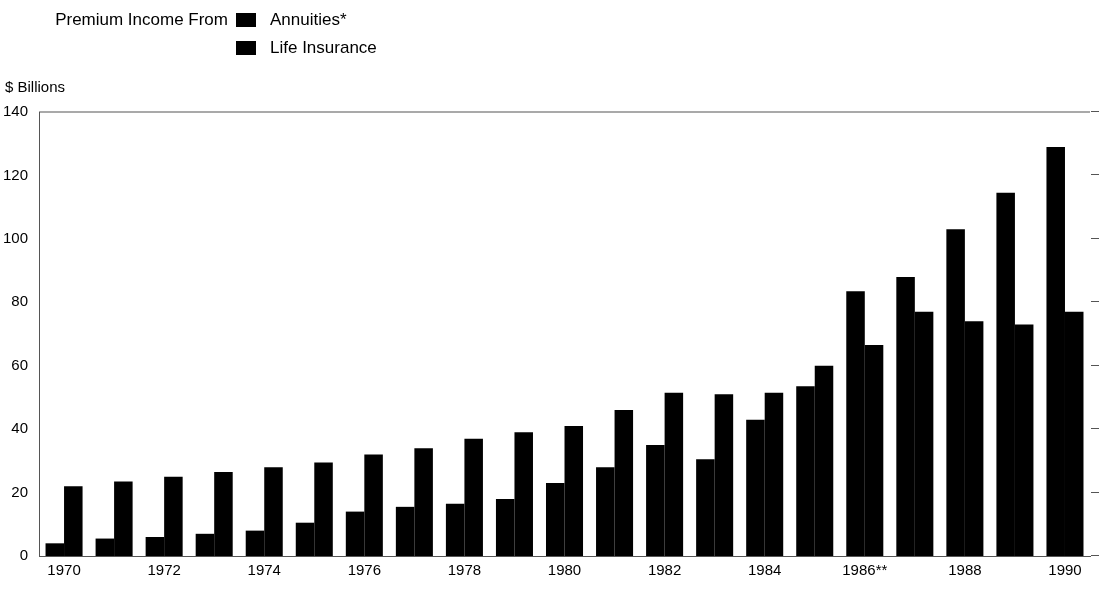  What do you see at coordinates (20, 301) in the screenshot?
I see `y-tick-label: 80` at bounding box center [20, 301].